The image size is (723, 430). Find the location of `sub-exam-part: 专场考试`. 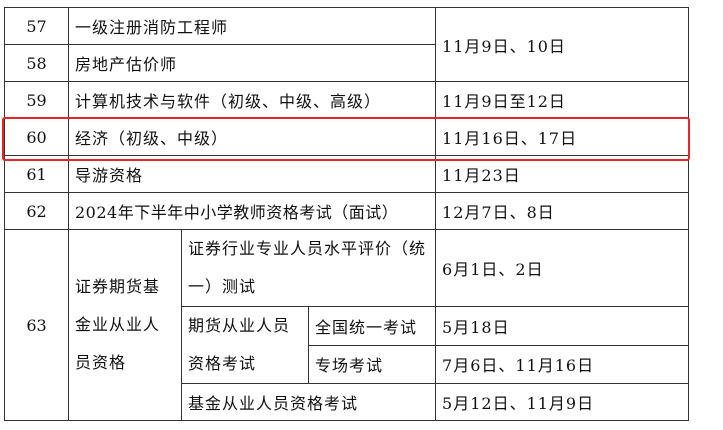

sub-exam-part: 专场考试 is located at coordinates (372, 364).